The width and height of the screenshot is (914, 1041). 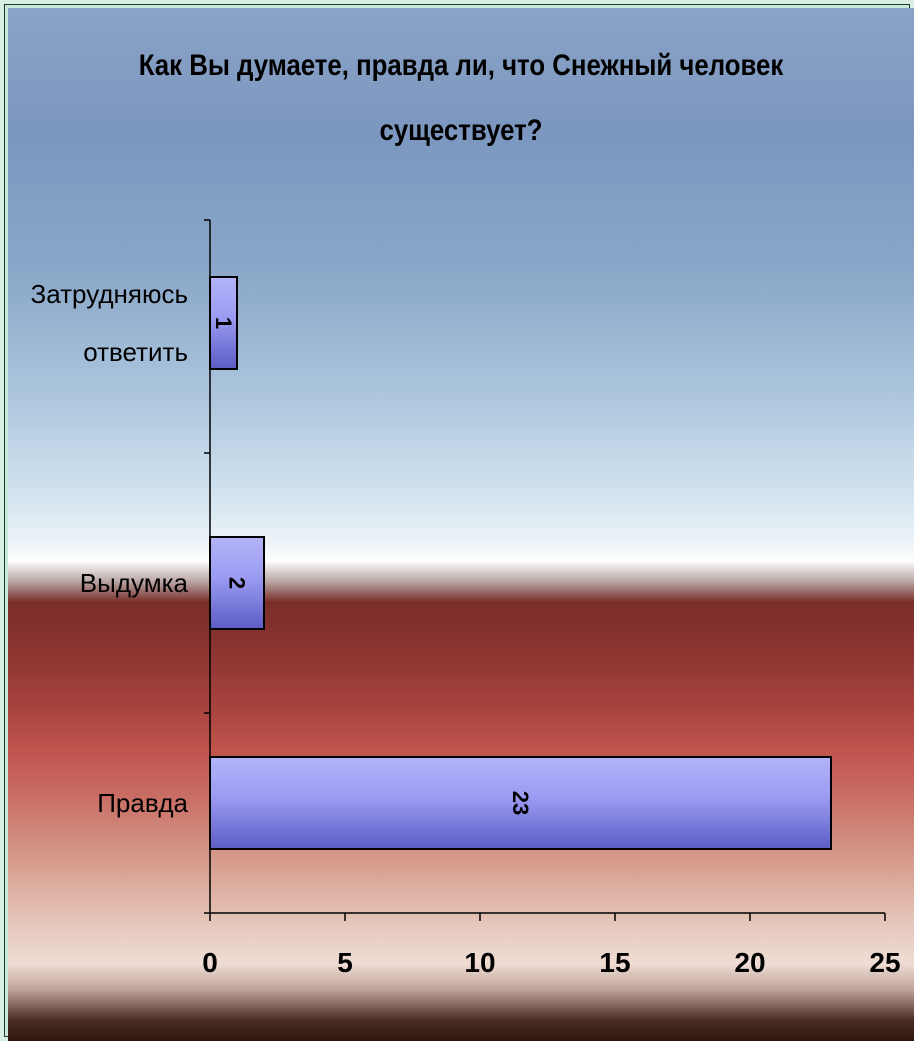 What do you see at coordinates (134, 583) in the screenshot?
I see `category-label: Выдумка` at bounding box center [134, 583].